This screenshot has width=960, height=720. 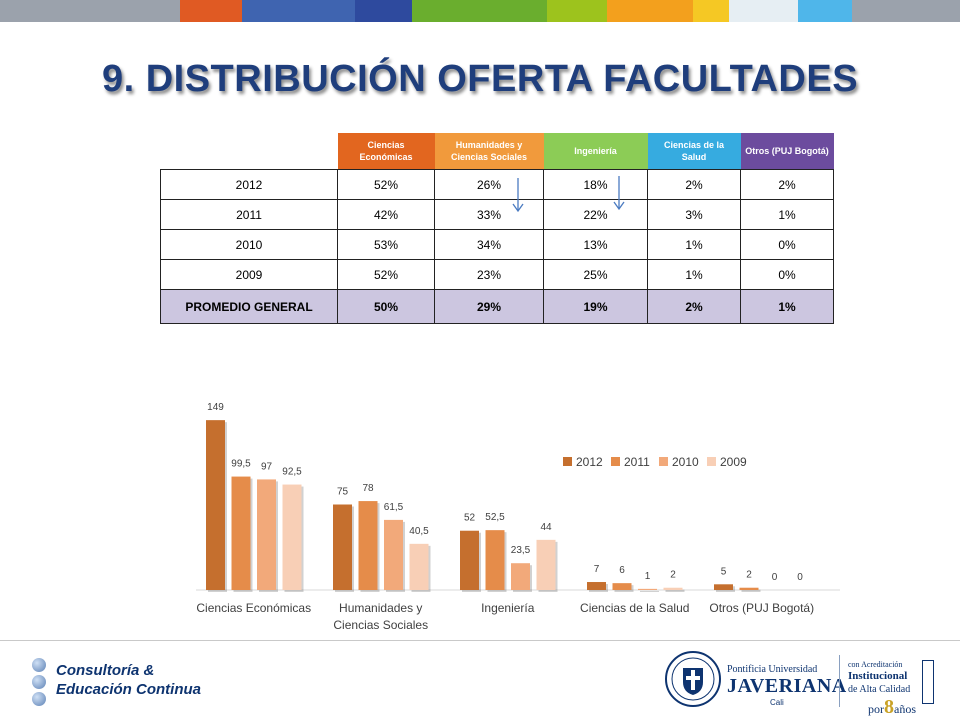 What do you see at coordinates (419, 531) in the screenshot?
I see `data-label: 40,5` at bounding box center [419, 531].